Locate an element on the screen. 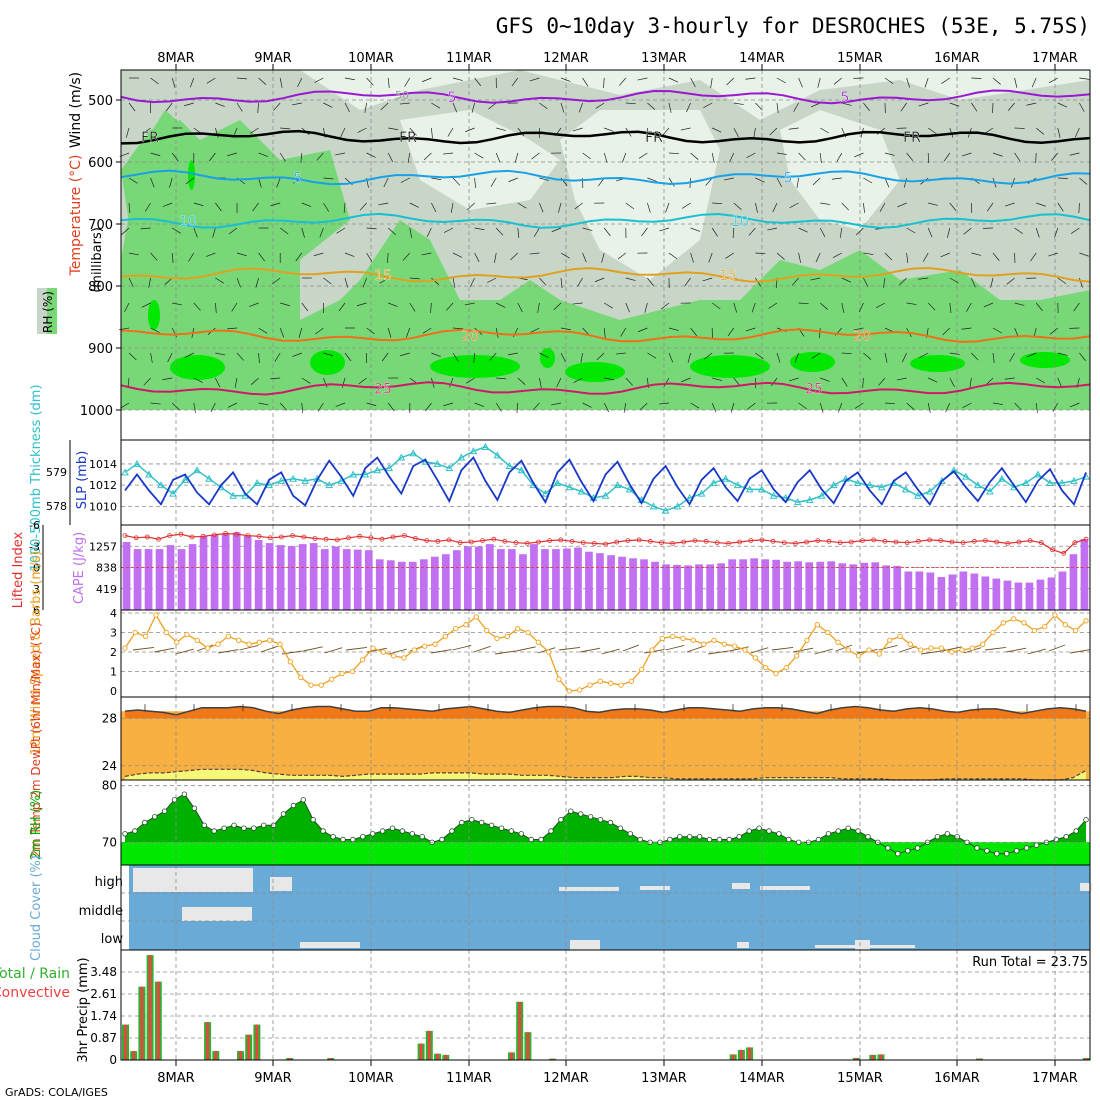 The image size is (1100, 1100). li-line is located at coordinates (605, 543).